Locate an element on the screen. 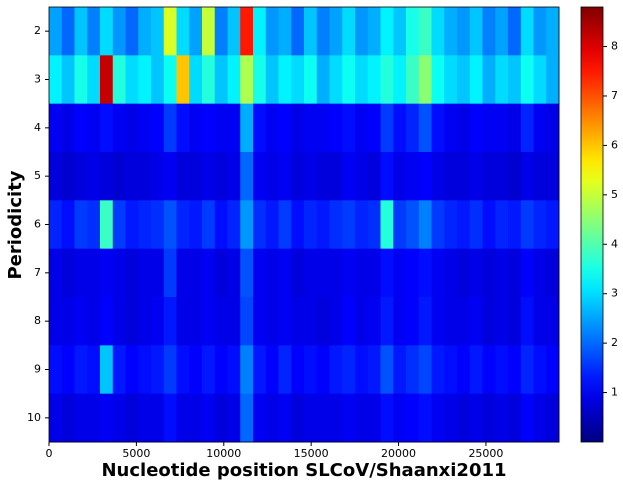 The width and height of the screenshot is (623, 488). y-tick-label: 4 is located at coordinates (37, 127).